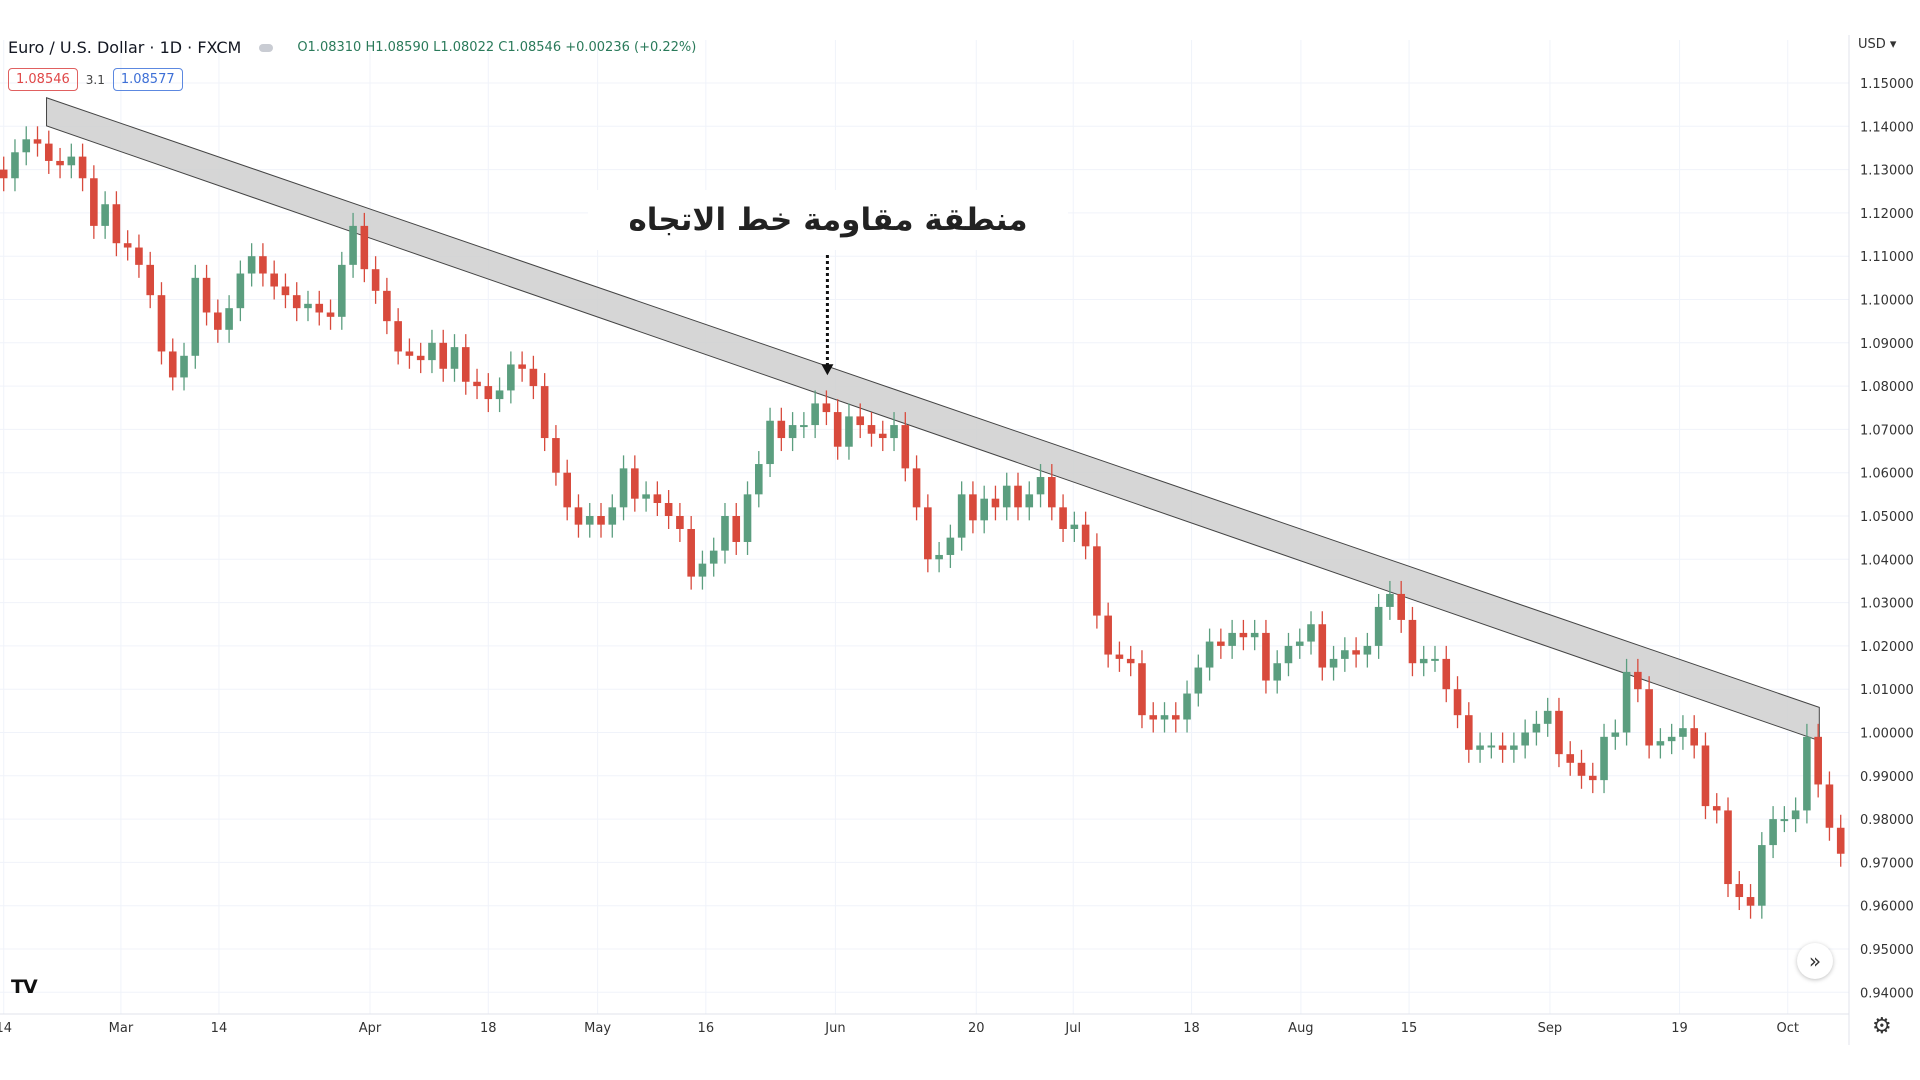 The image size is (1920, 1080). Describe the element at coordinates (1882, 1026) in the screenshot. I see `settings-gear-icon: ⚙` at that location.